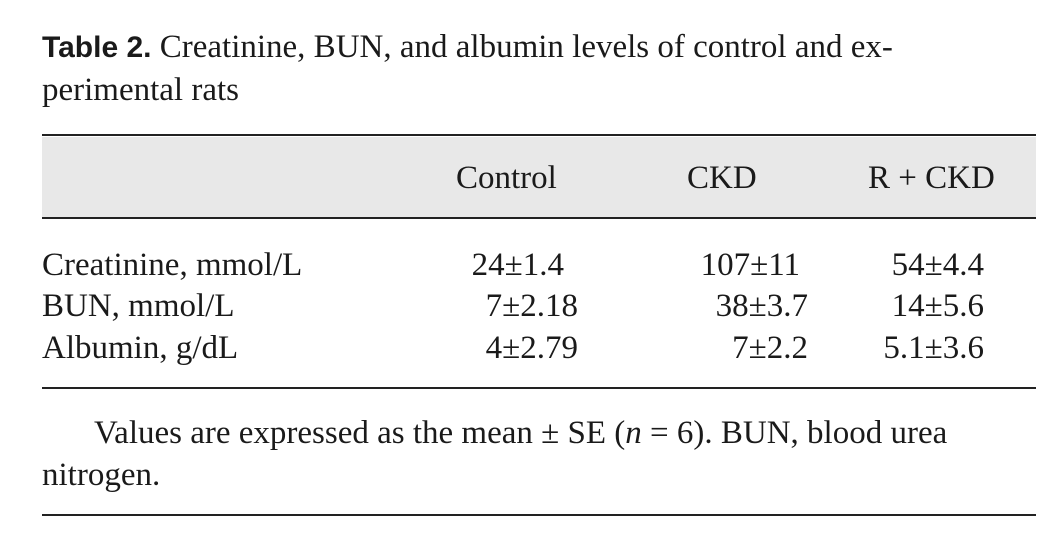 This screenshot has width=1064, height=537. What do you see at coordinates (937, 306) in the screenshot?
I see `cell-bun-r-ckd: 14±5.6` at bounding box center [937, 306].